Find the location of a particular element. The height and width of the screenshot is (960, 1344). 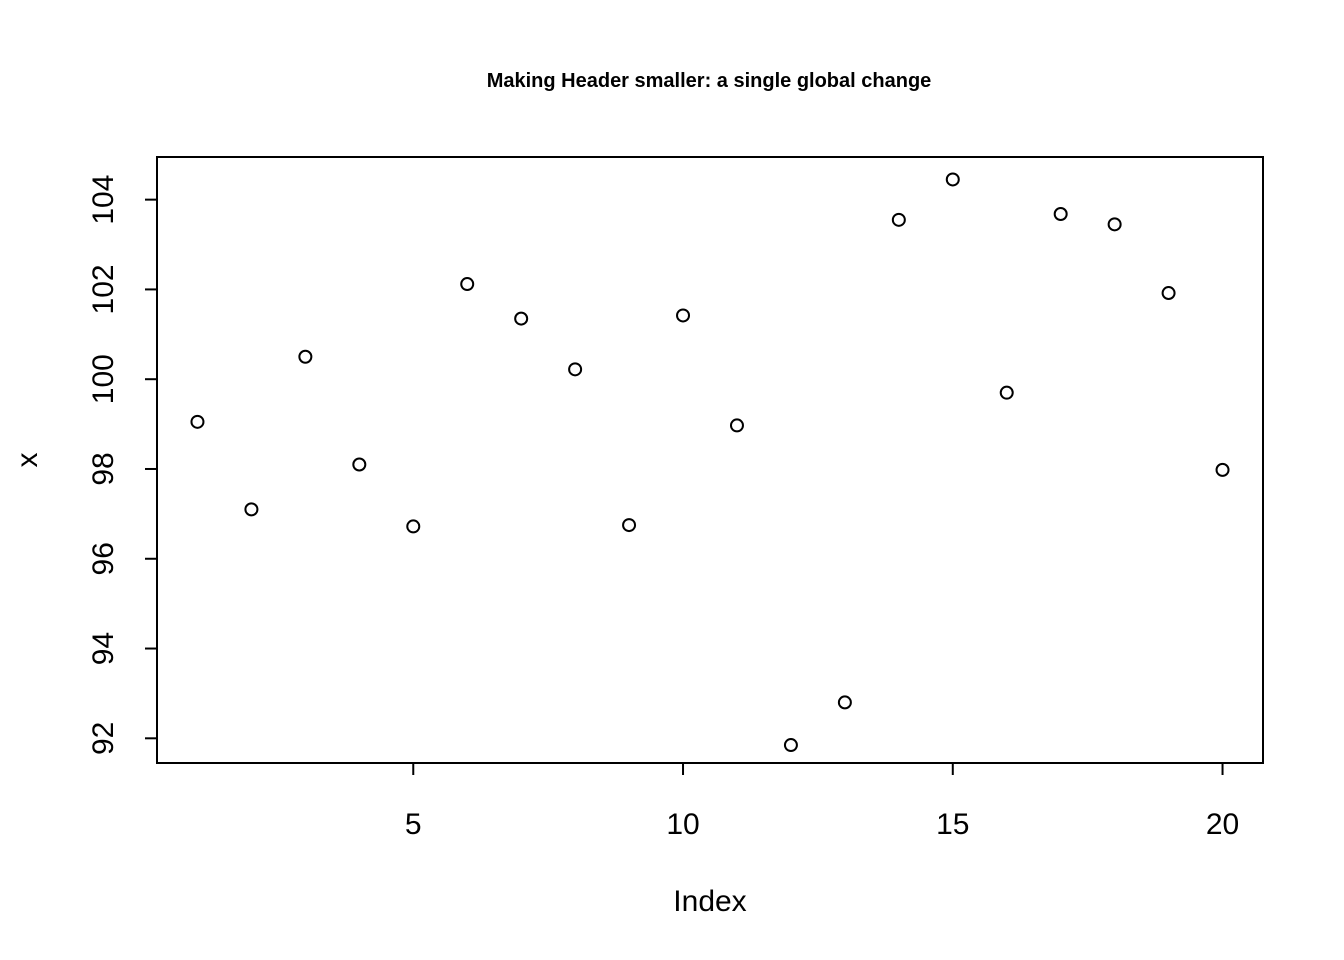

y-axis-label: x is located at coordinates (27, 460).